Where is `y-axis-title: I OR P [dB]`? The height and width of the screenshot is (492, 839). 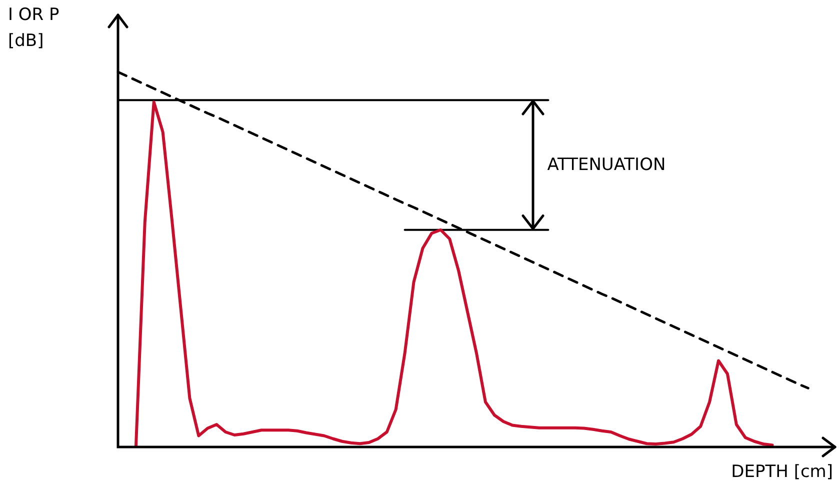
y-axis-title: I OR P [dB] is located at coordinates (34, 28).